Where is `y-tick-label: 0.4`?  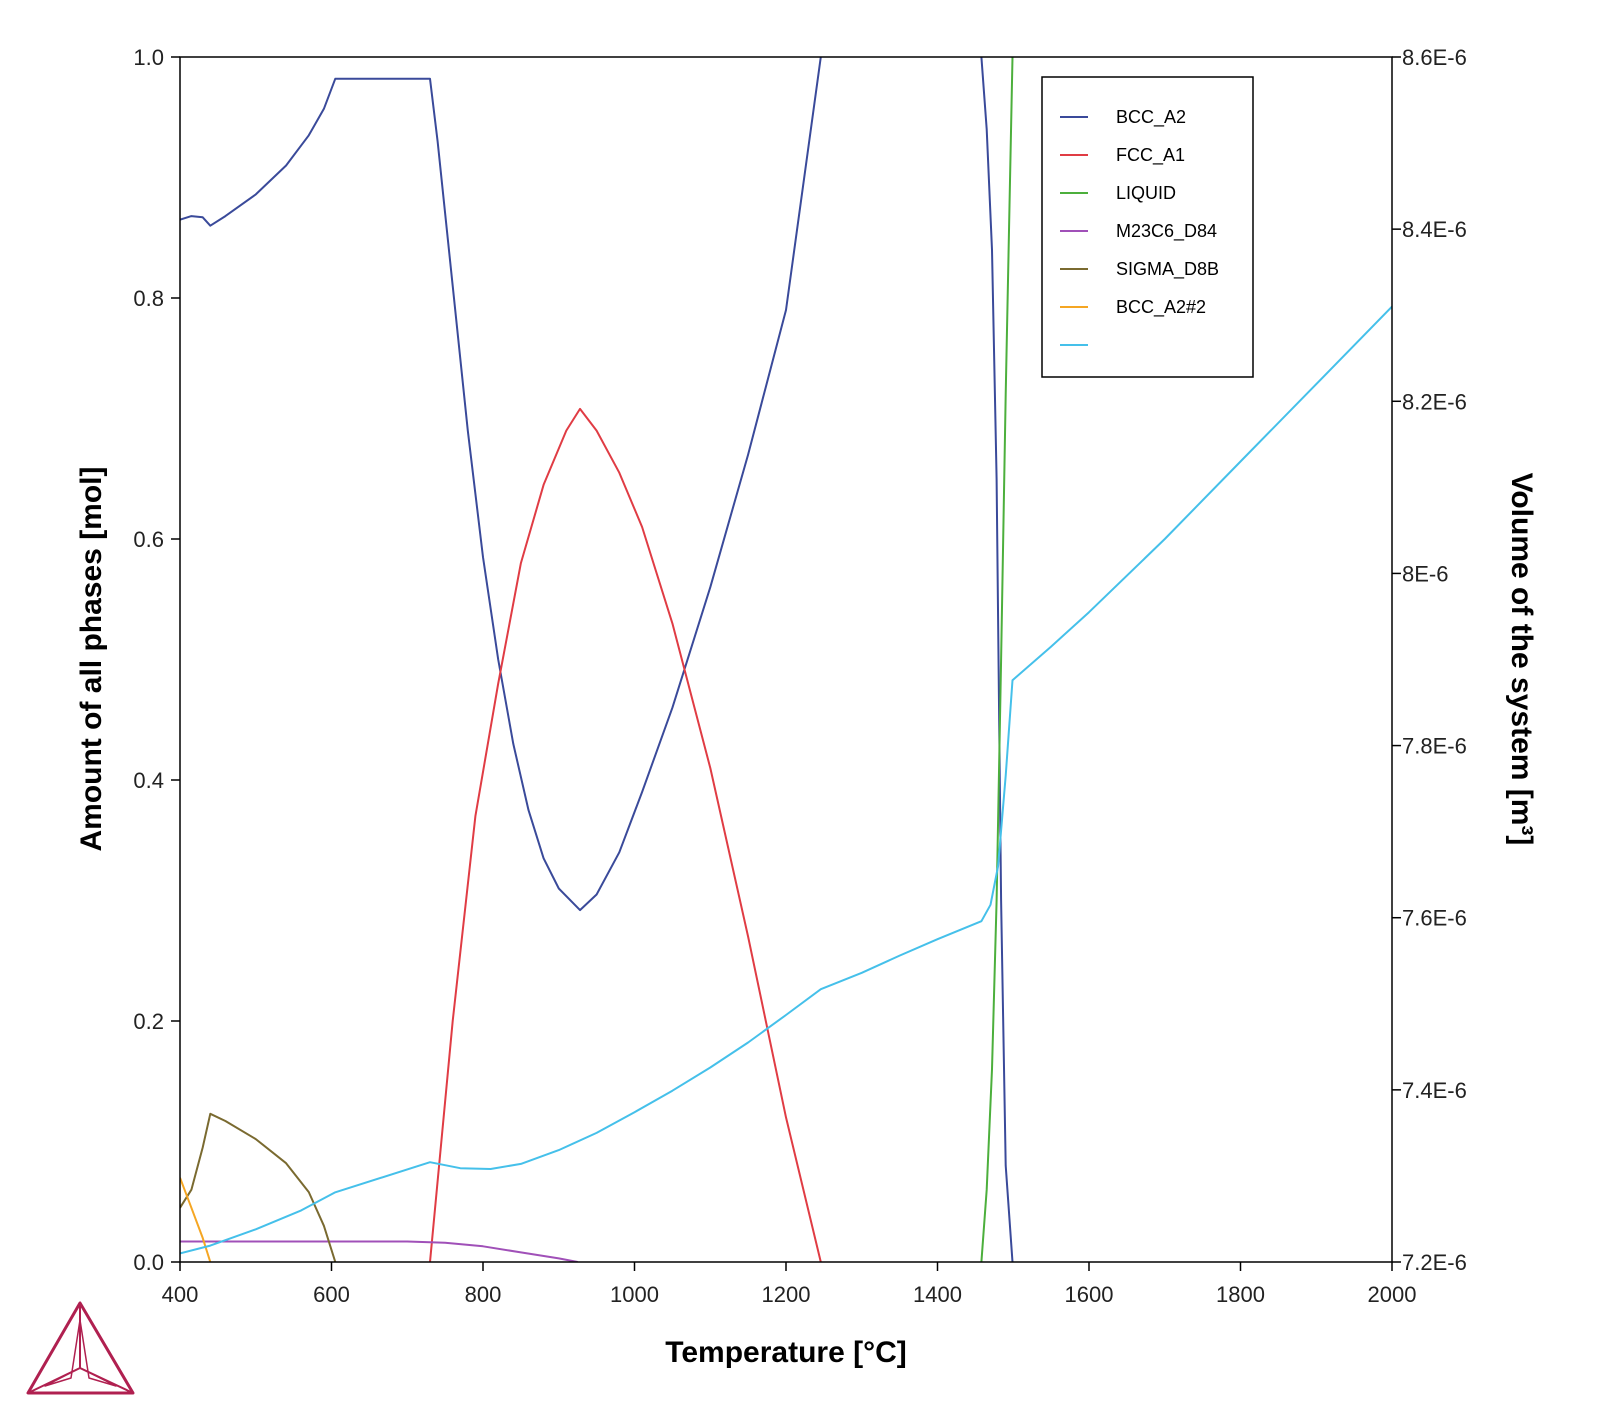
y-tick-label: 0.4 is located at coordinates (148, 780).